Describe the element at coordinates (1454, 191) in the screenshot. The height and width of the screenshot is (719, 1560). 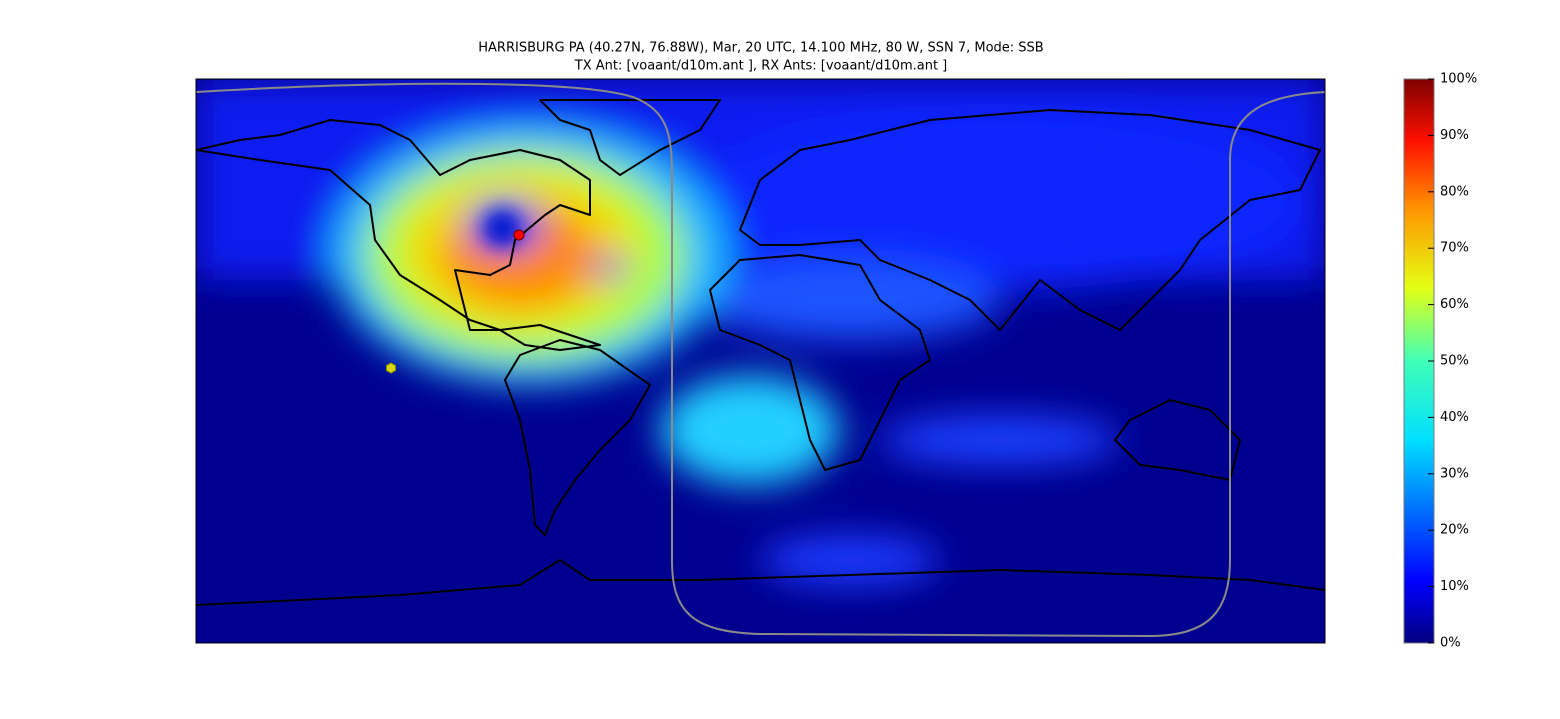
I see `colorbar-tick-label: 80%` at that location.